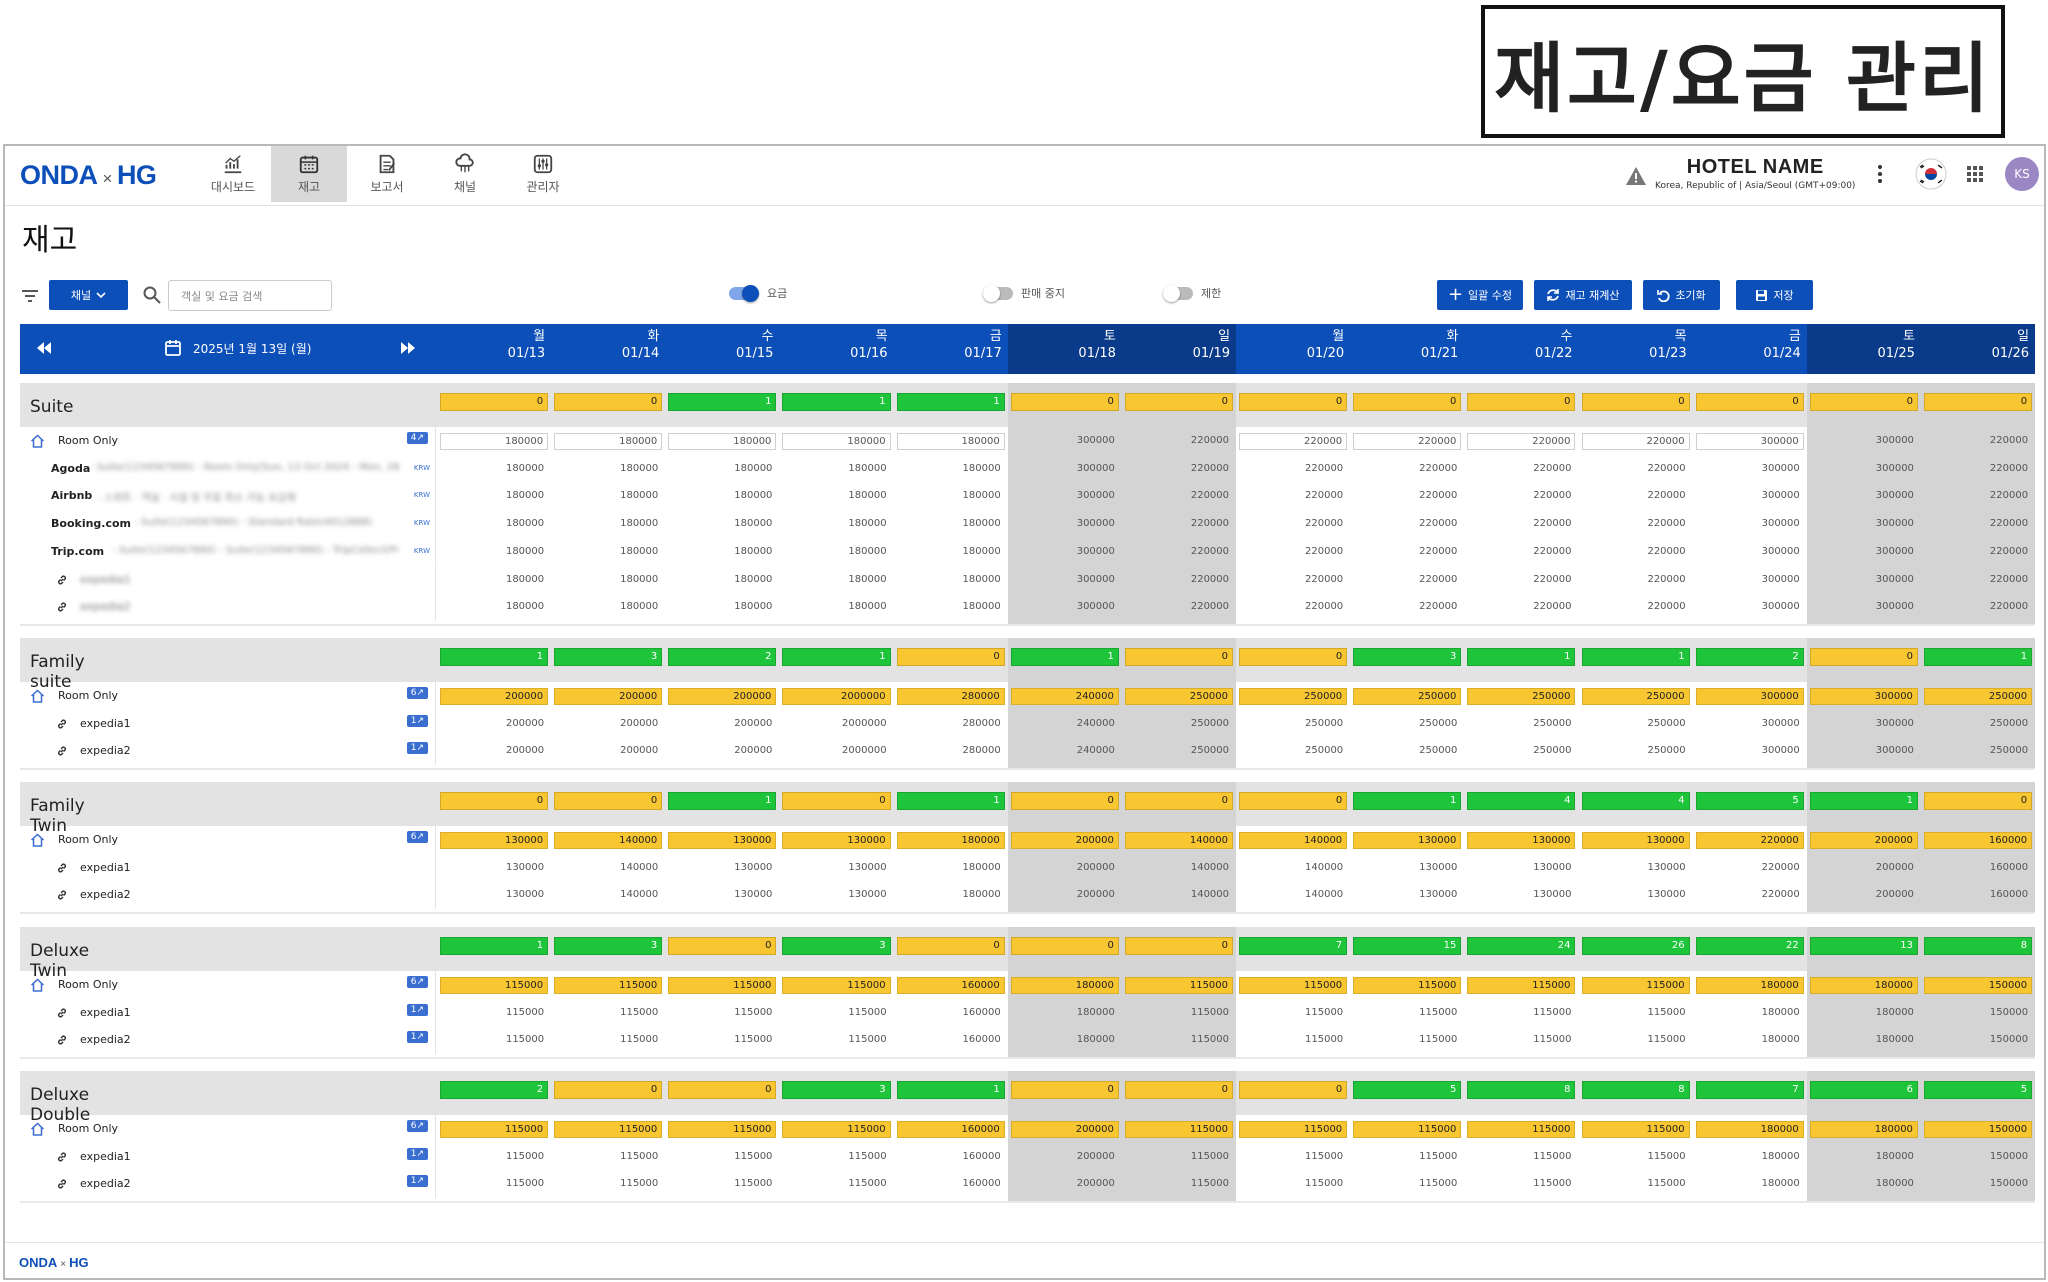 The width and height of the screenshot is (2048, 1282). What do you see at coordinates (1978, 985) in the screenshot?
I see `rate-input-cell: 150000` at bounding box center [1978, 985].